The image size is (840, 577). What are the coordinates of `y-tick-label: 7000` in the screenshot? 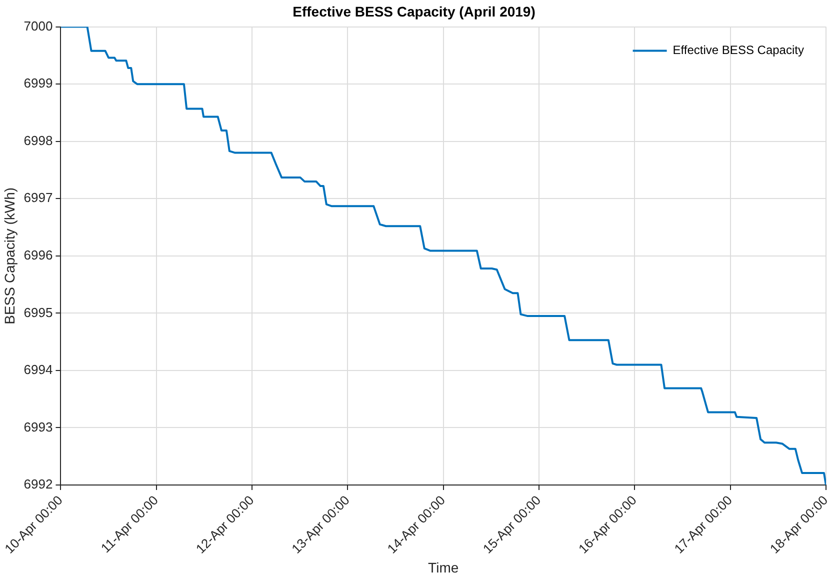 It's located at (38, 26).